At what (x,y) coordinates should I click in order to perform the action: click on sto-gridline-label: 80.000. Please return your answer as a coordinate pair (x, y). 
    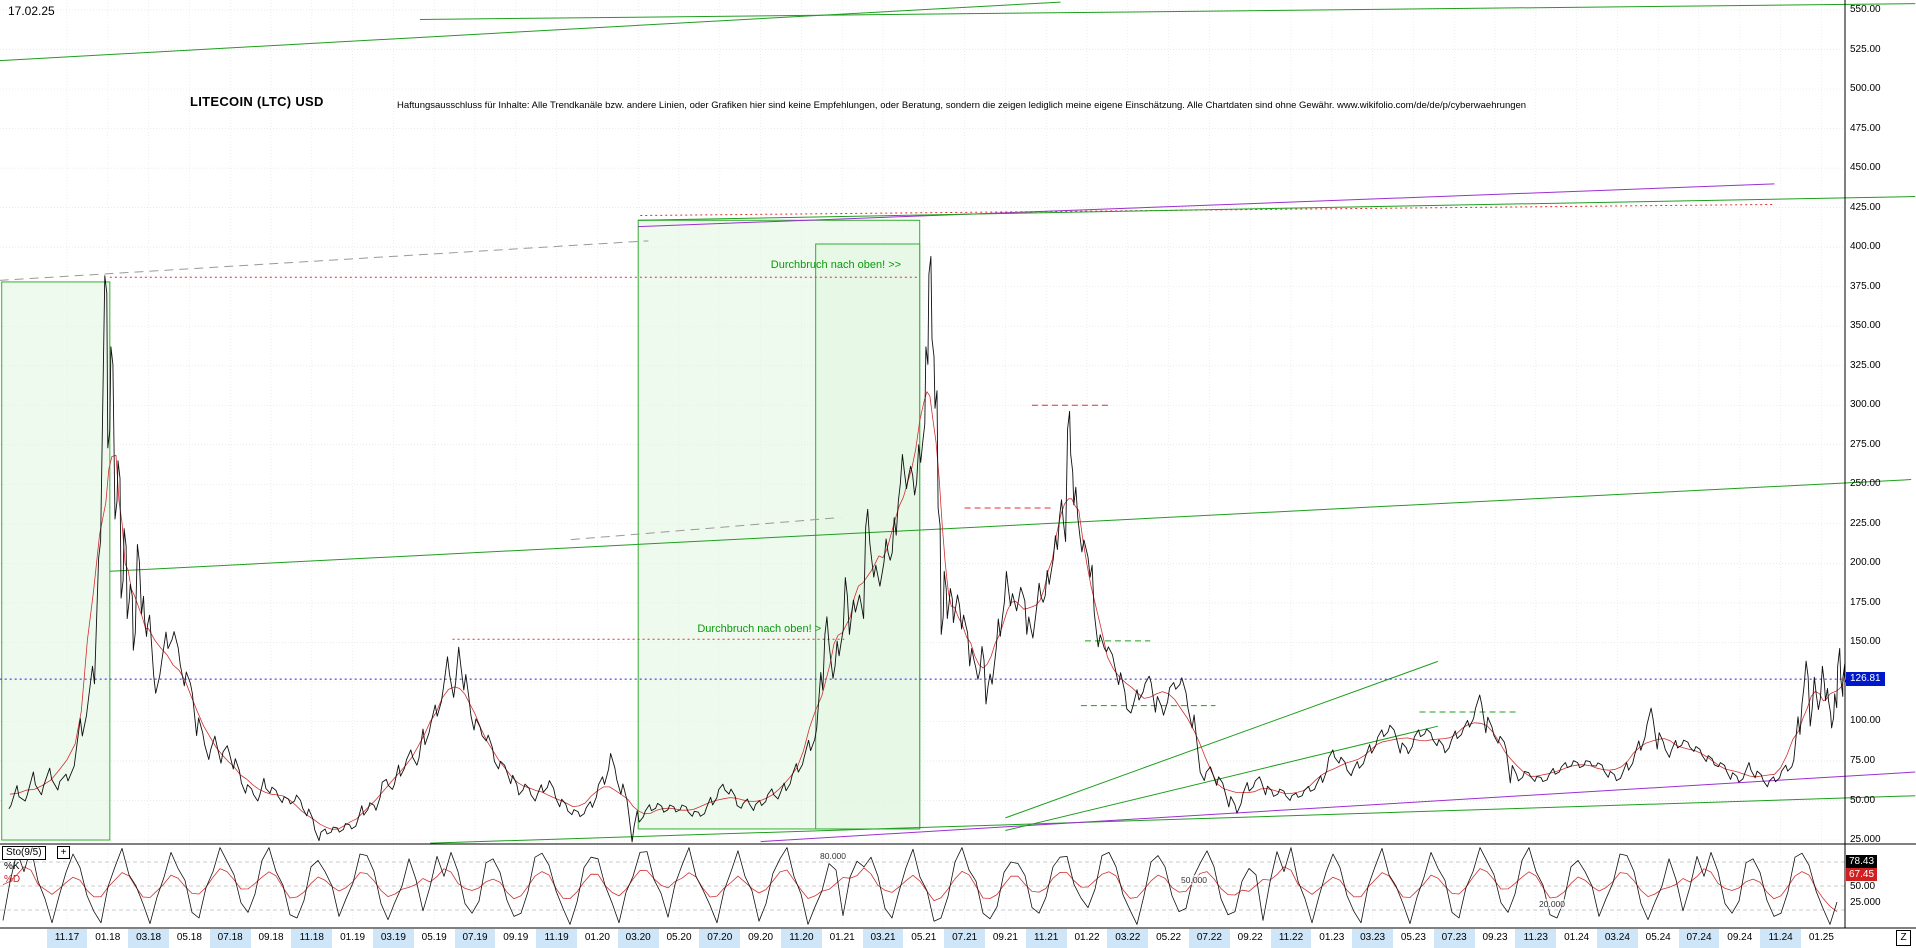
    Looking at the image, I should click on (833, 856).